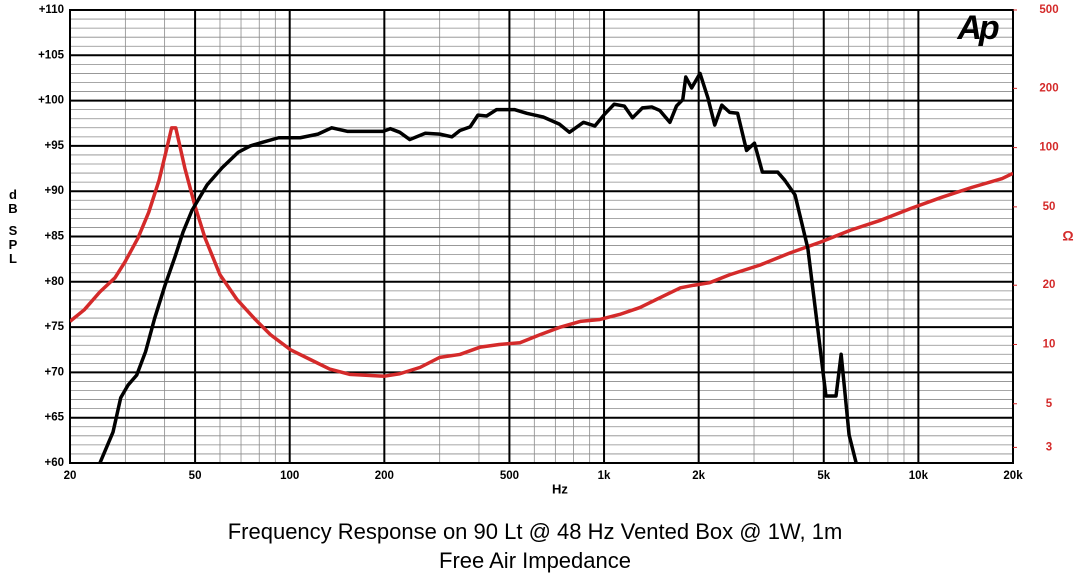 The height and width of the screenshot is (578, 1080). Describe the element at coordinates (54, 372) in the screenshot. I see `y-tick-label: +70` at that location.